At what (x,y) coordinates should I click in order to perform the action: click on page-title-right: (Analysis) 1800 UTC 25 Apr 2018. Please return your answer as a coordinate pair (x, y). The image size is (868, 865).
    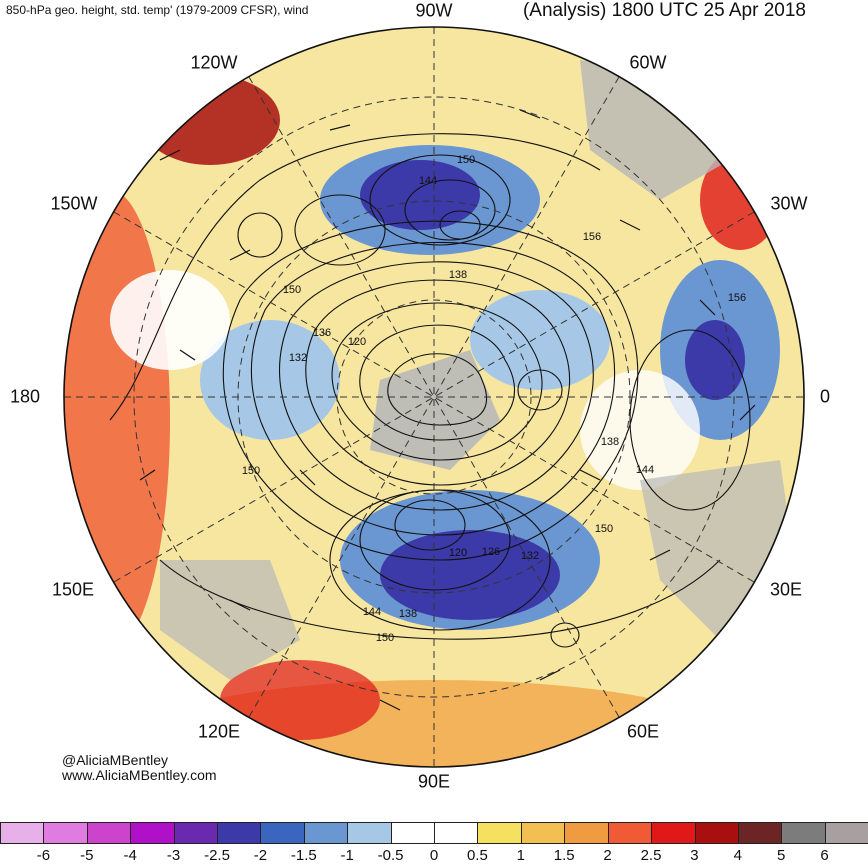
    Looking at the image, I should click on (664, 10).